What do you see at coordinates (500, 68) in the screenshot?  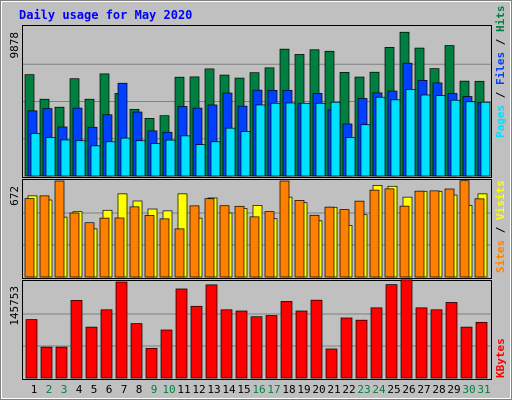 I see `legend-files: Files` at bounding box center [500, 68].